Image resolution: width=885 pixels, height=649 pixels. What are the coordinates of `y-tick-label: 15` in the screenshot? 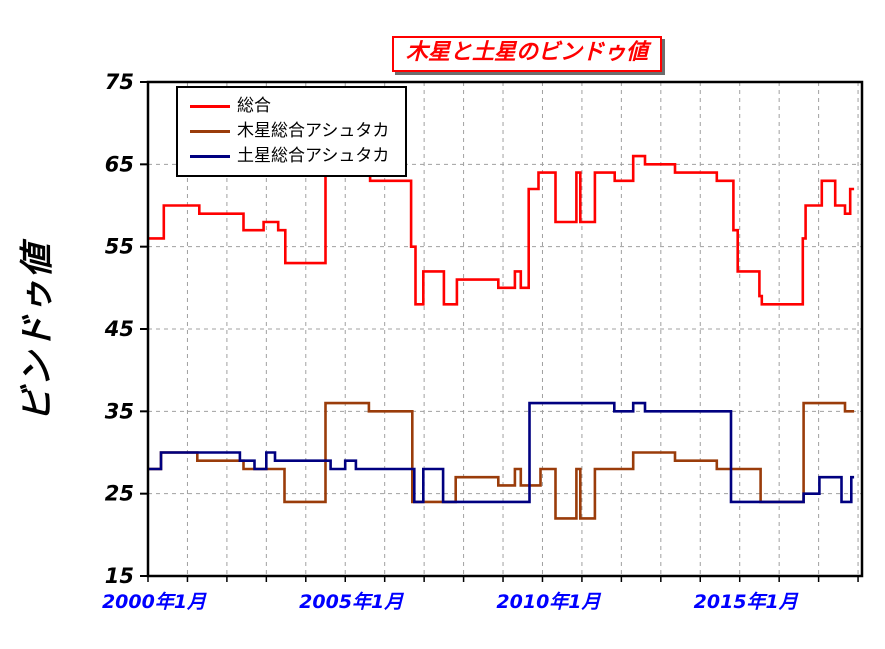 It's located at (119, 576).